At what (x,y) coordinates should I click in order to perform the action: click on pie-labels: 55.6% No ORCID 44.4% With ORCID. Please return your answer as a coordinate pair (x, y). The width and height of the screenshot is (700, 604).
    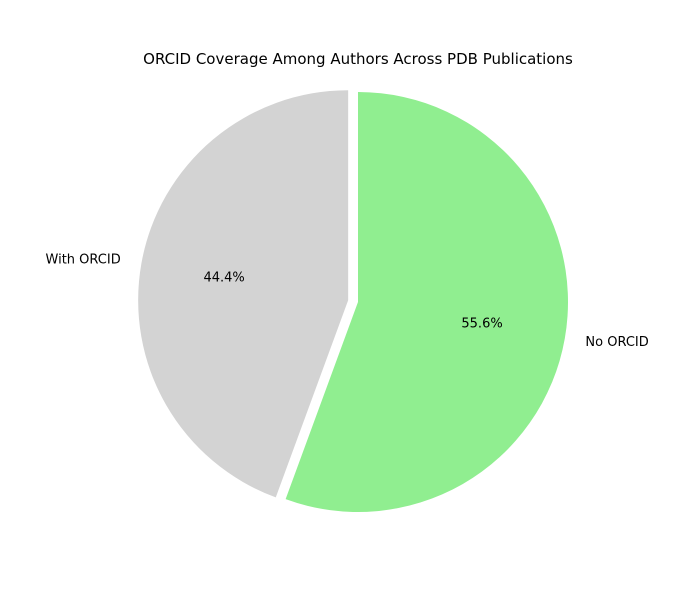
    Looking at the image, I should click on (347, 301).